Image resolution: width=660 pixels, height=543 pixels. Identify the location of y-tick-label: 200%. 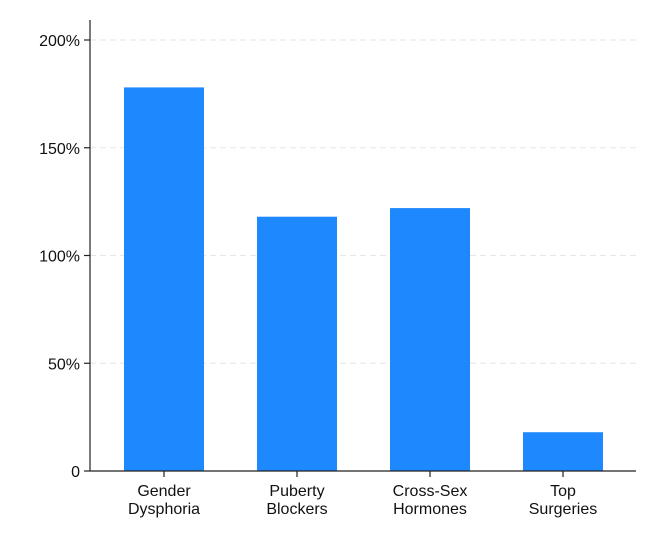
(59, 41).